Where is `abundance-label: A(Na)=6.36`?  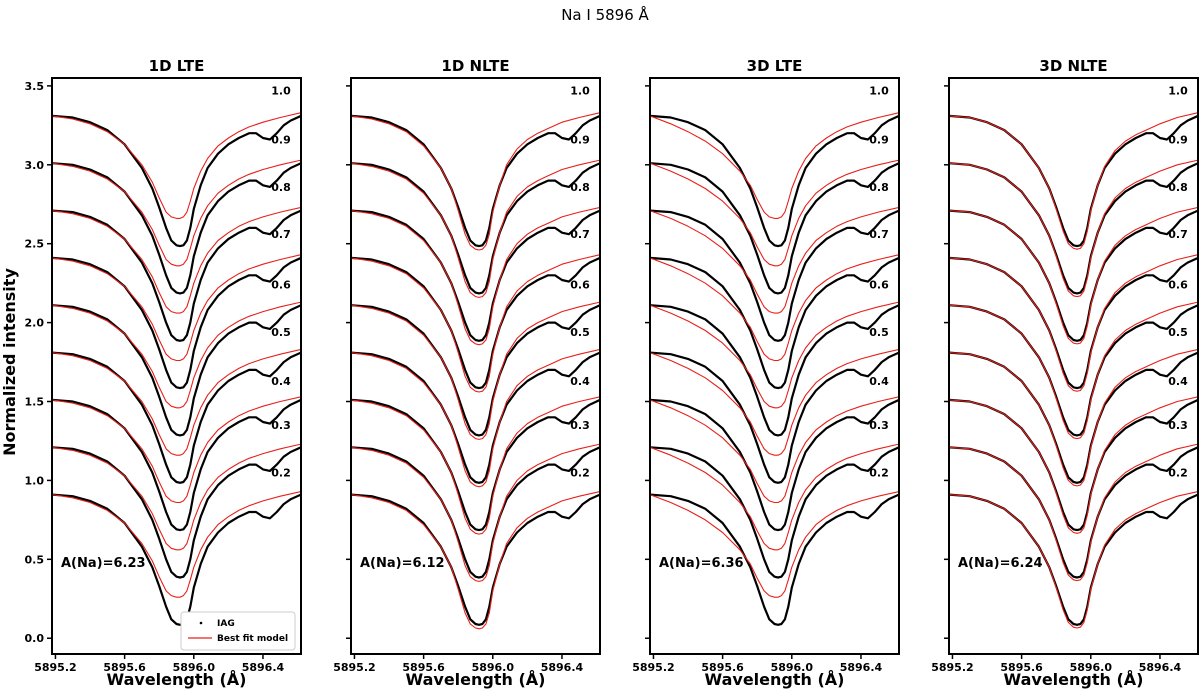 abundance-label: A(Na)=6.36 is located at coordinates (701, 563).